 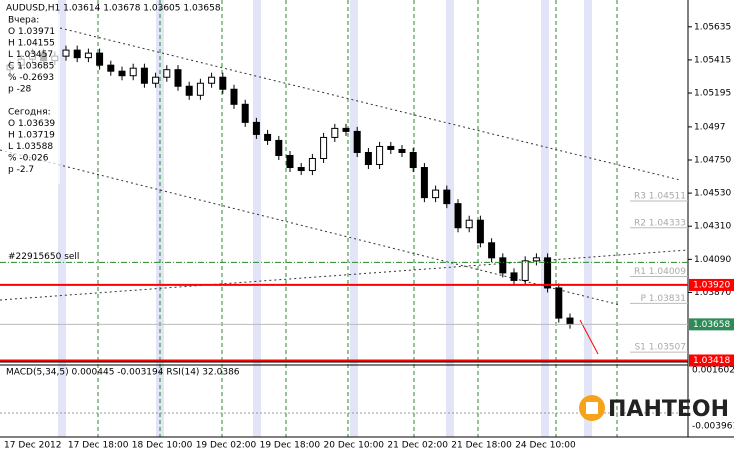 What do you see at coordinates (31, 44) in the screenshot?
I see `info-line: H 1.04155` at bounding box center [31, 44].